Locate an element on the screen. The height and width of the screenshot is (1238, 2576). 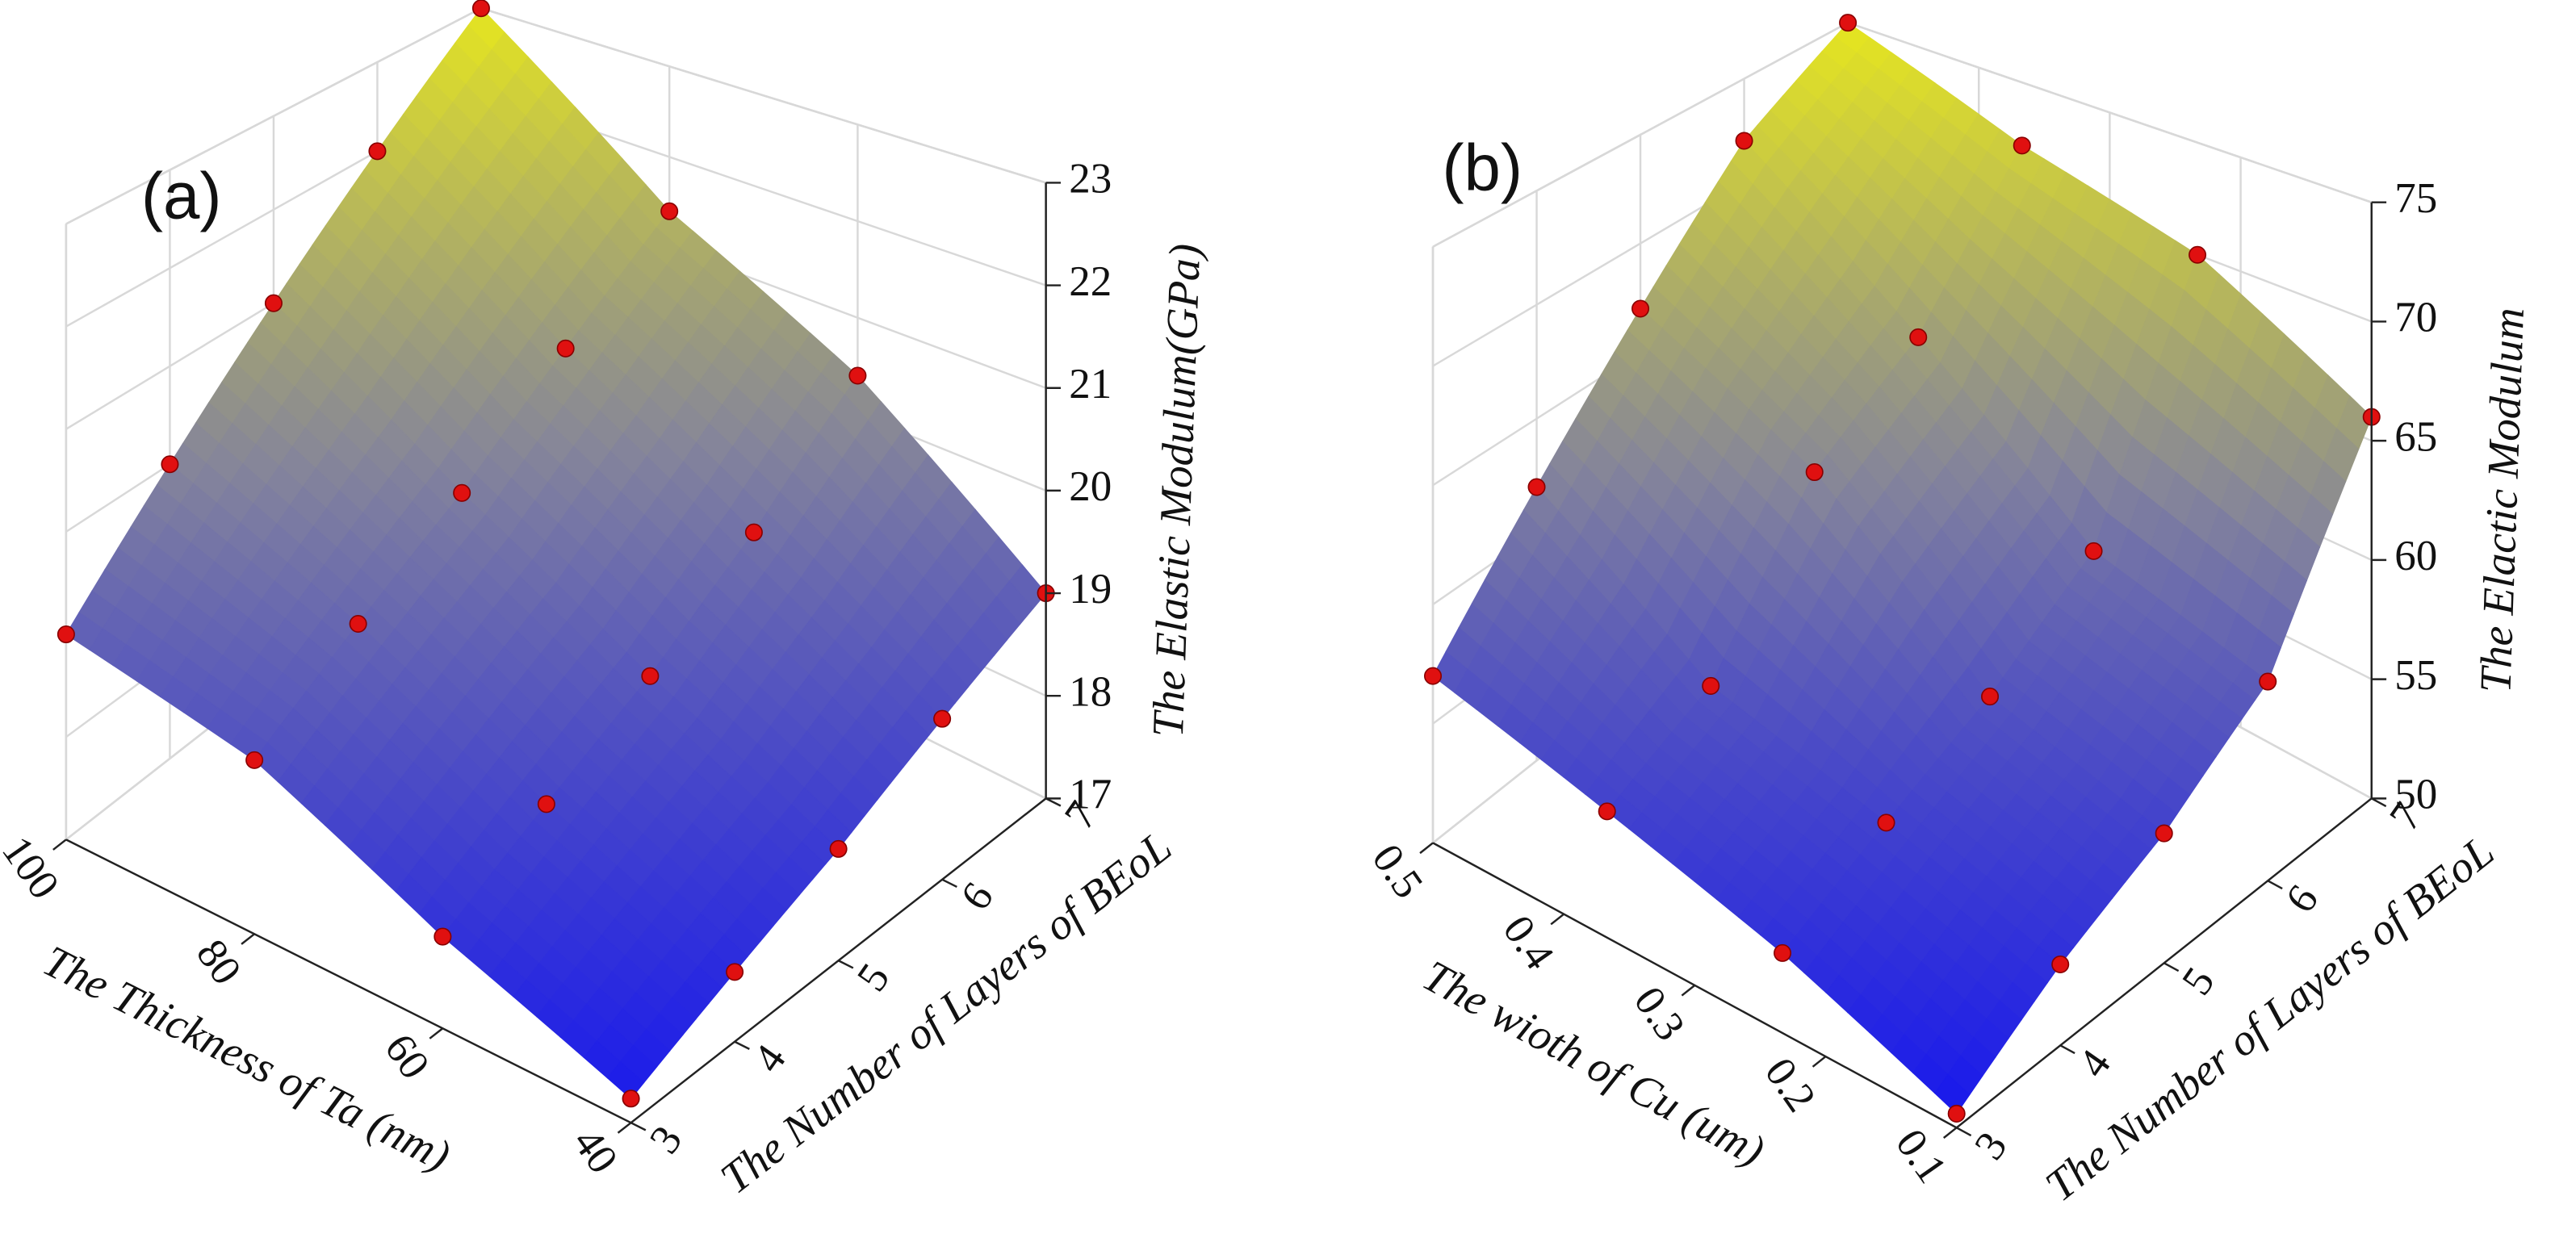
z-tick-label: 17 is located at coordinates (1090, 795).